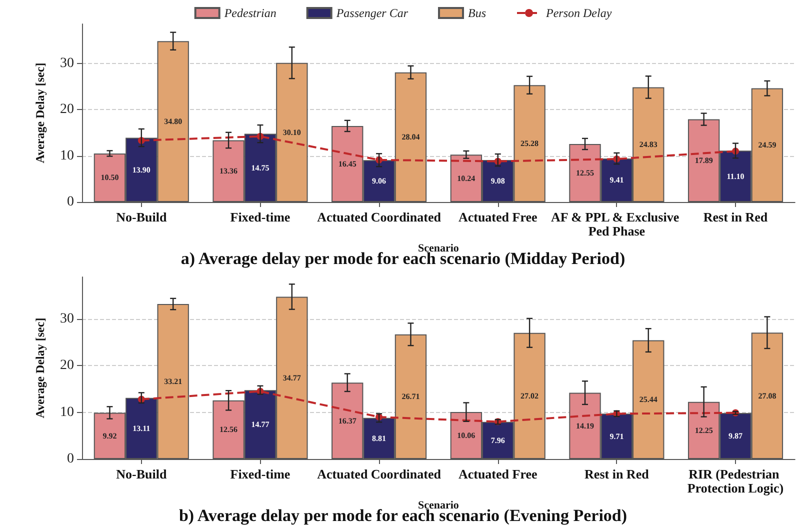  What do you see at coordinates (291, 132) in the screenshot?
I see `data-label: 30.10` at bounding box center [291, 132].